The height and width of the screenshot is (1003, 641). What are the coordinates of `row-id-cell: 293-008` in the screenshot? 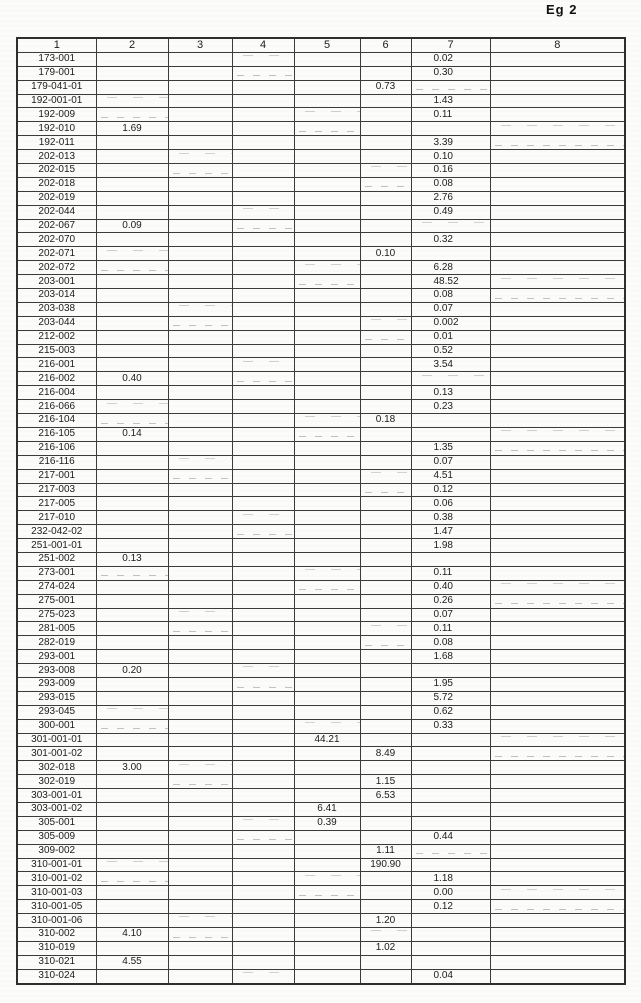 It's located at (56, 670).